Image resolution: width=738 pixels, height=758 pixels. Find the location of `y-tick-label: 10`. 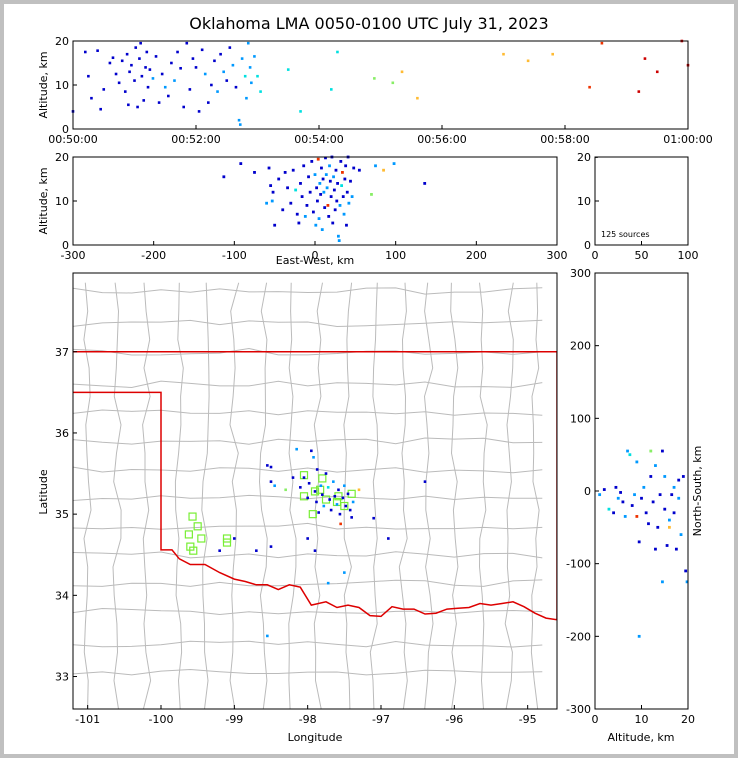

y-tick-label: 10 is located at coordinates (584, 201).